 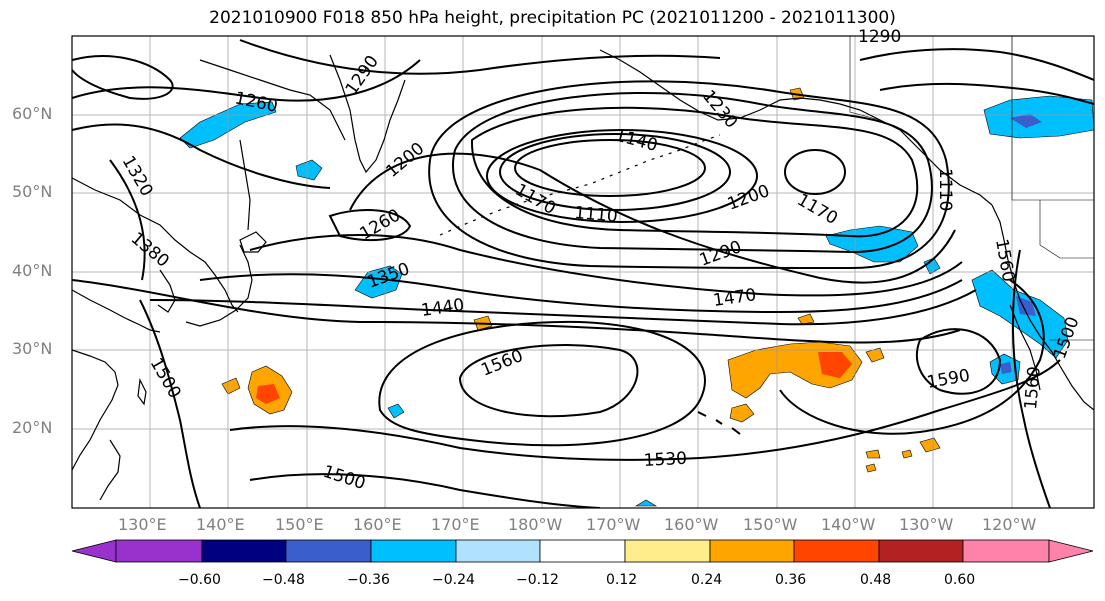 What do you see at coordinates (665, 460) in the screenshot?
I see `contour-label: 1530` at bounding box center [665, 460].